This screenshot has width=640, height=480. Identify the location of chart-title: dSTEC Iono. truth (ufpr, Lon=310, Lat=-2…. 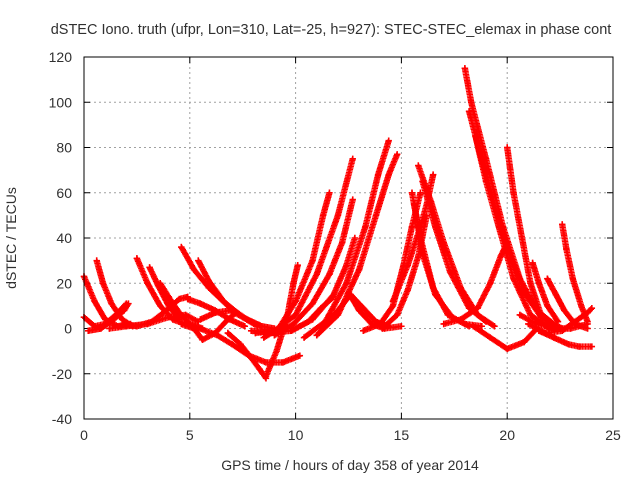
(331, 30).